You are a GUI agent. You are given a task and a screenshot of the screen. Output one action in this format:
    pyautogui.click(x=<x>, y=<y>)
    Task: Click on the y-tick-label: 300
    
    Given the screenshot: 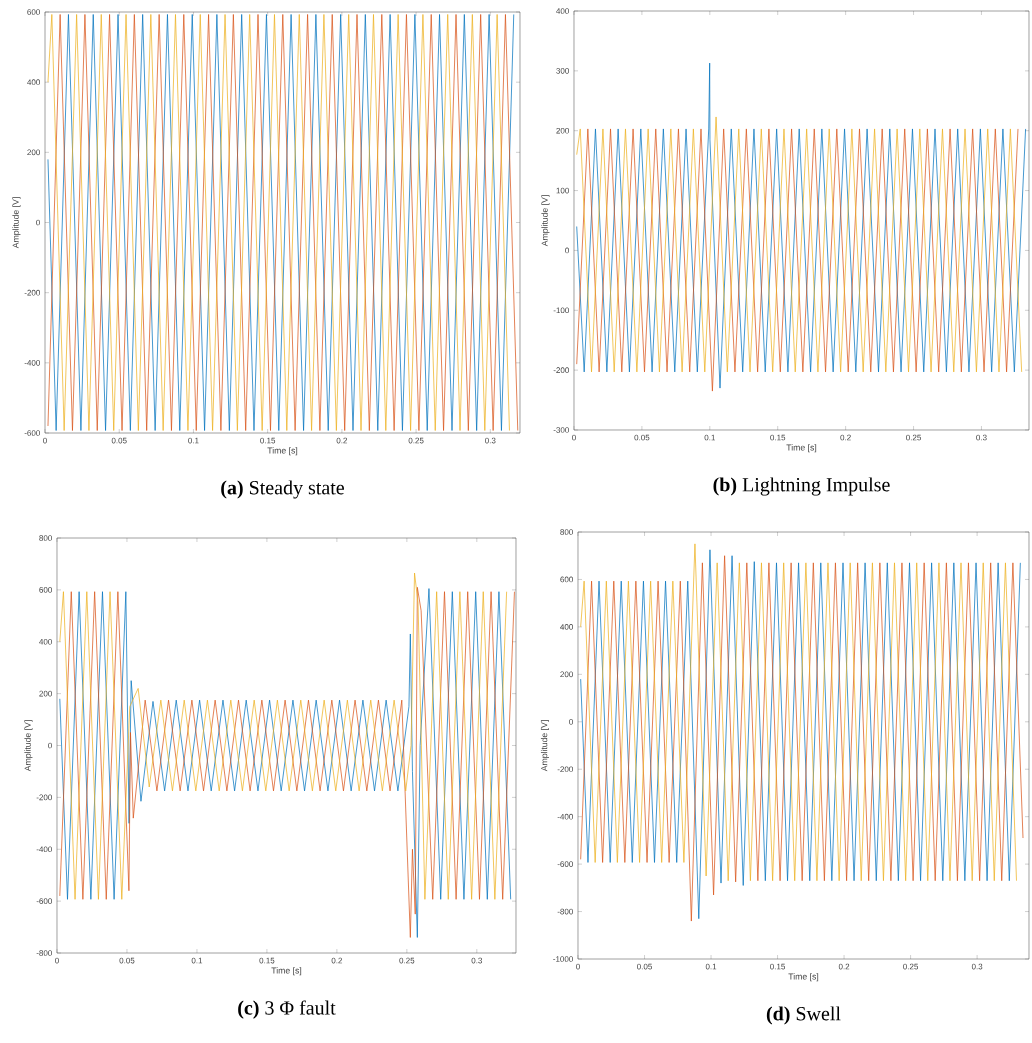 What is the action you would take?
    pyautogui.click(x=562, y=71)
    